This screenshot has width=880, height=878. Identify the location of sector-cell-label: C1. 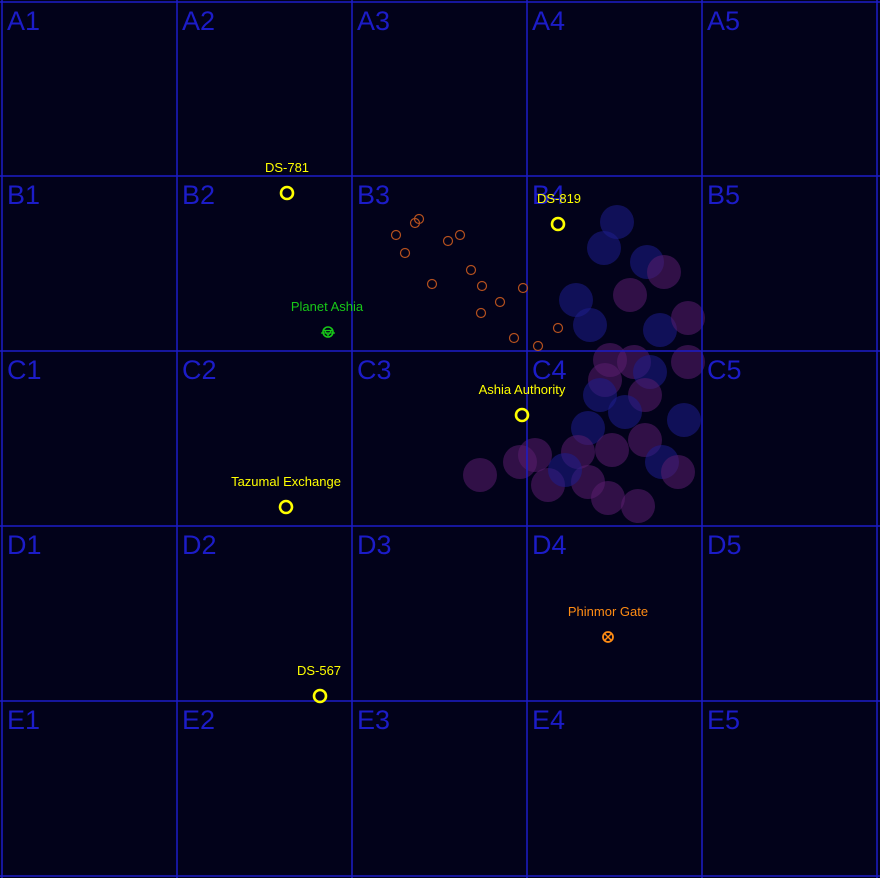
(24, 370).